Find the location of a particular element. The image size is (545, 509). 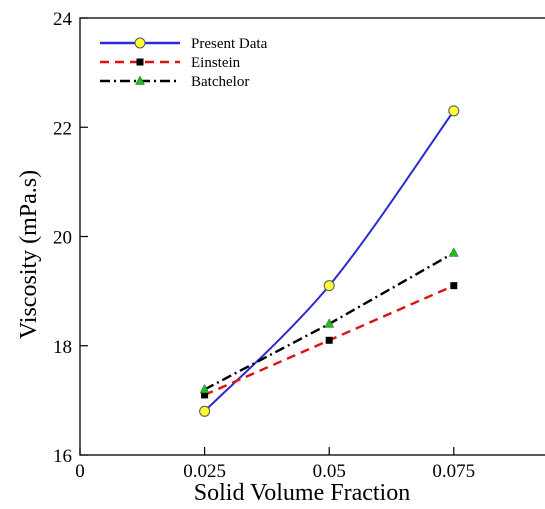

y-tick-label: 20 is located at coordinates (62, 238).